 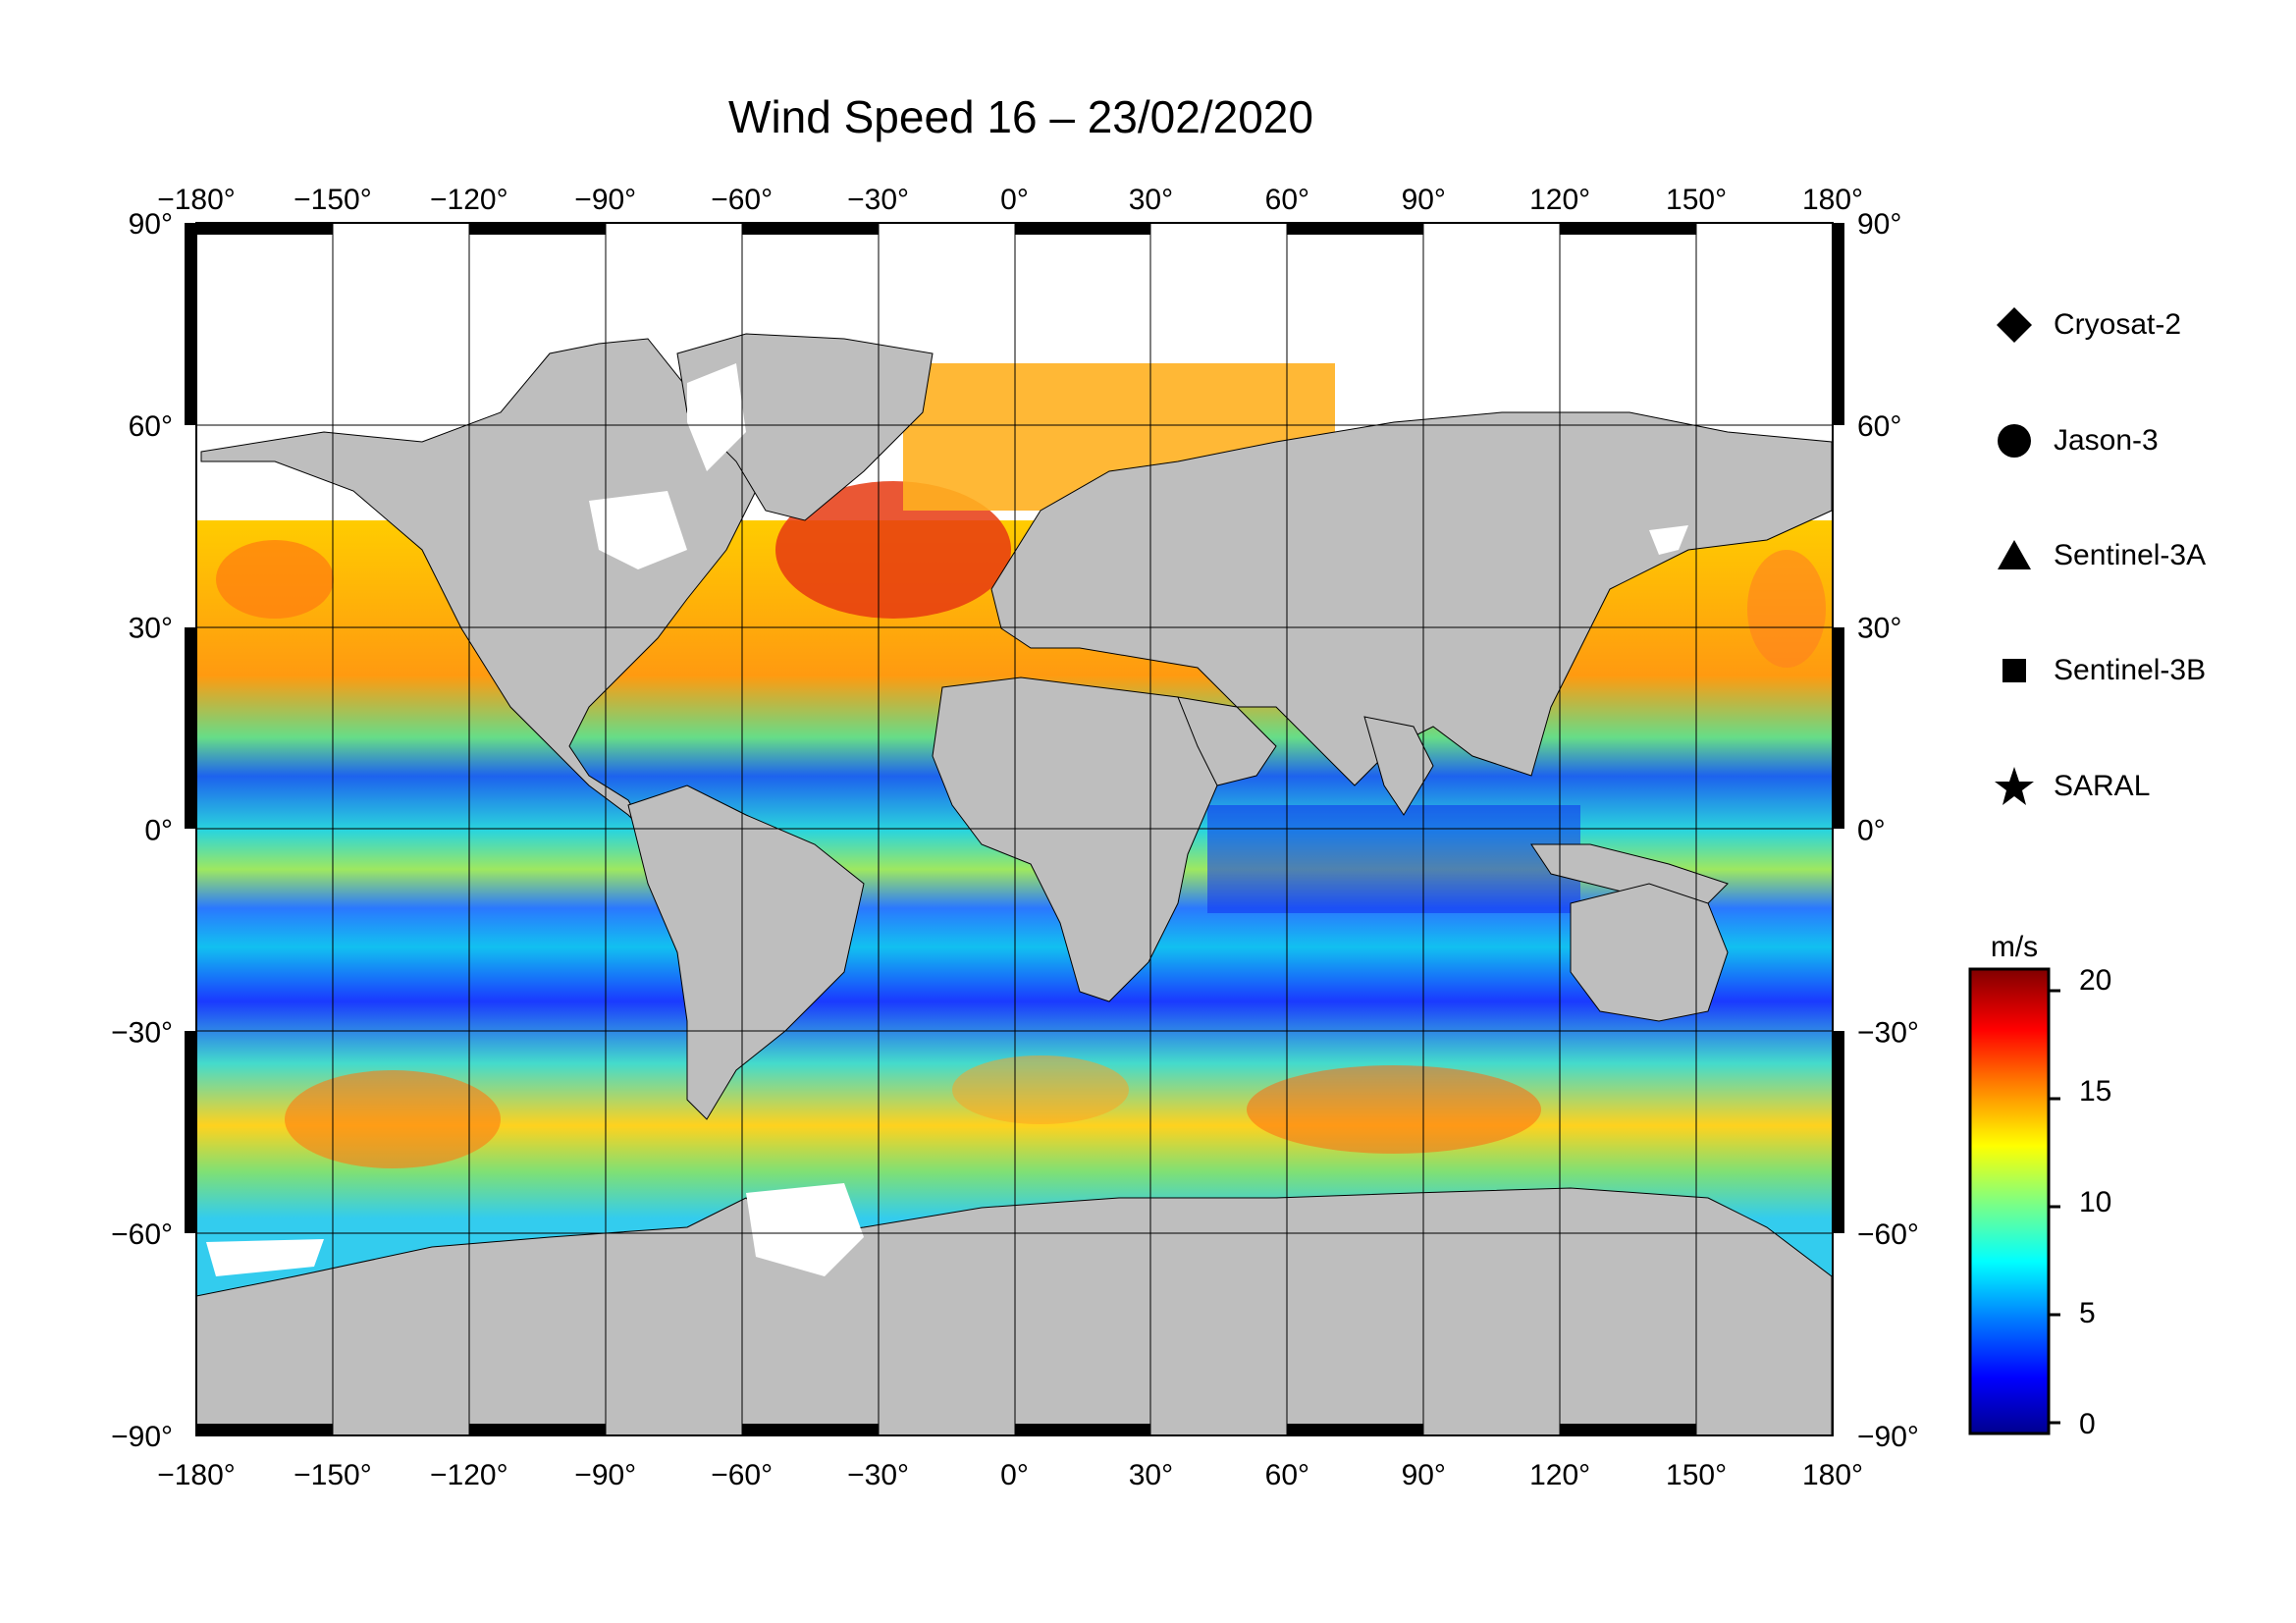 I want to click on lat-tick-label-left: 30°, so click(x=151, y=629).